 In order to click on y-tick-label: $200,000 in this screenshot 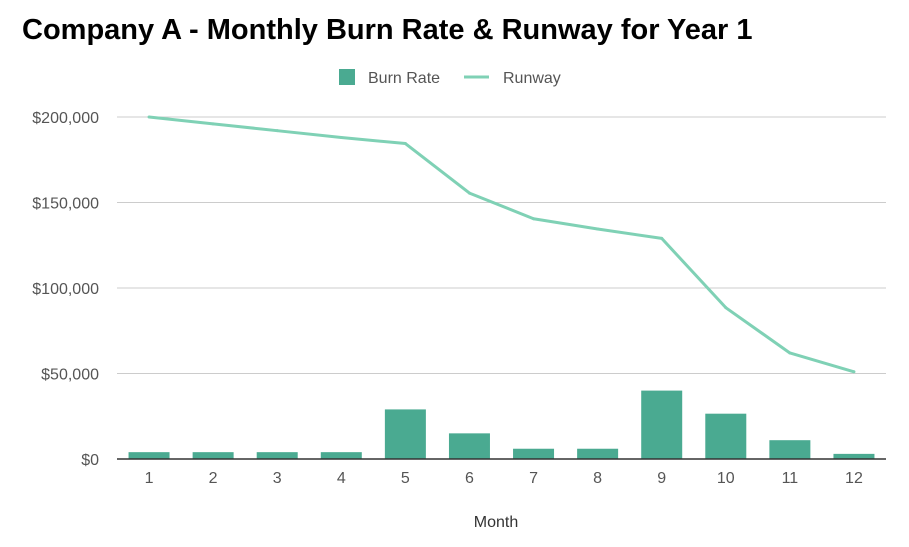, I will do `click(65, 118)`.